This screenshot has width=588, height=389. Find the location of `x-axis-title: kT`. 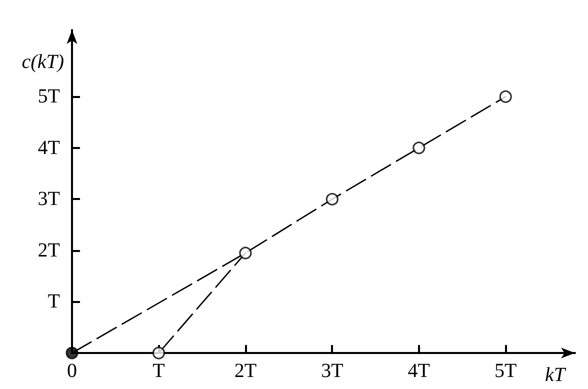

x-axis-title: kT is located at coordinates (556, 375).